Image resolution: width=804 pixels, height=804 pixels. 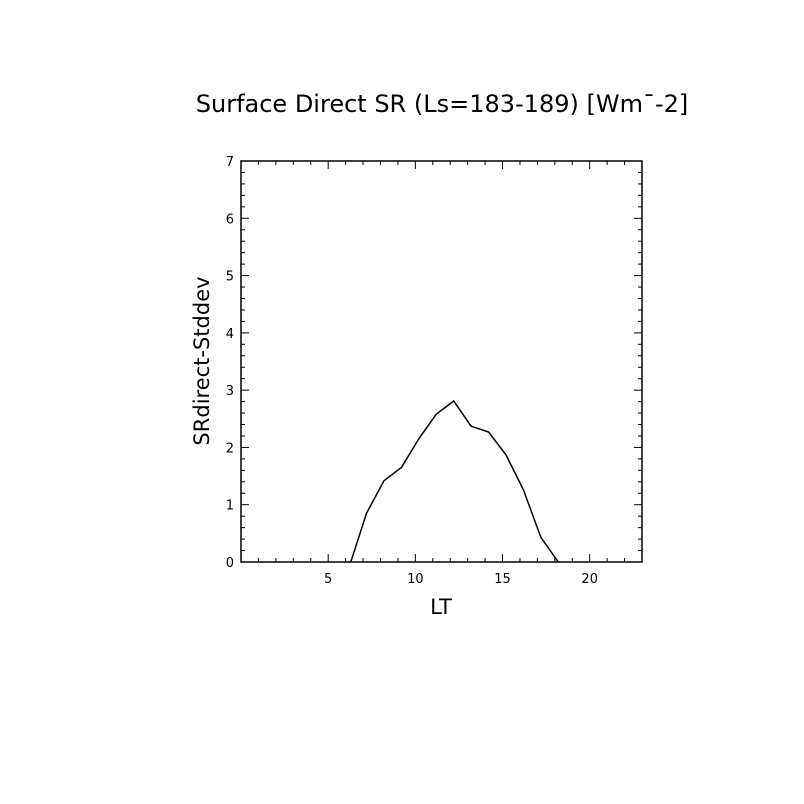 I want to click on chart-title: Surface Direct SR (Ls=183-189) [Wm¯-2], so click(x=442, y=104).